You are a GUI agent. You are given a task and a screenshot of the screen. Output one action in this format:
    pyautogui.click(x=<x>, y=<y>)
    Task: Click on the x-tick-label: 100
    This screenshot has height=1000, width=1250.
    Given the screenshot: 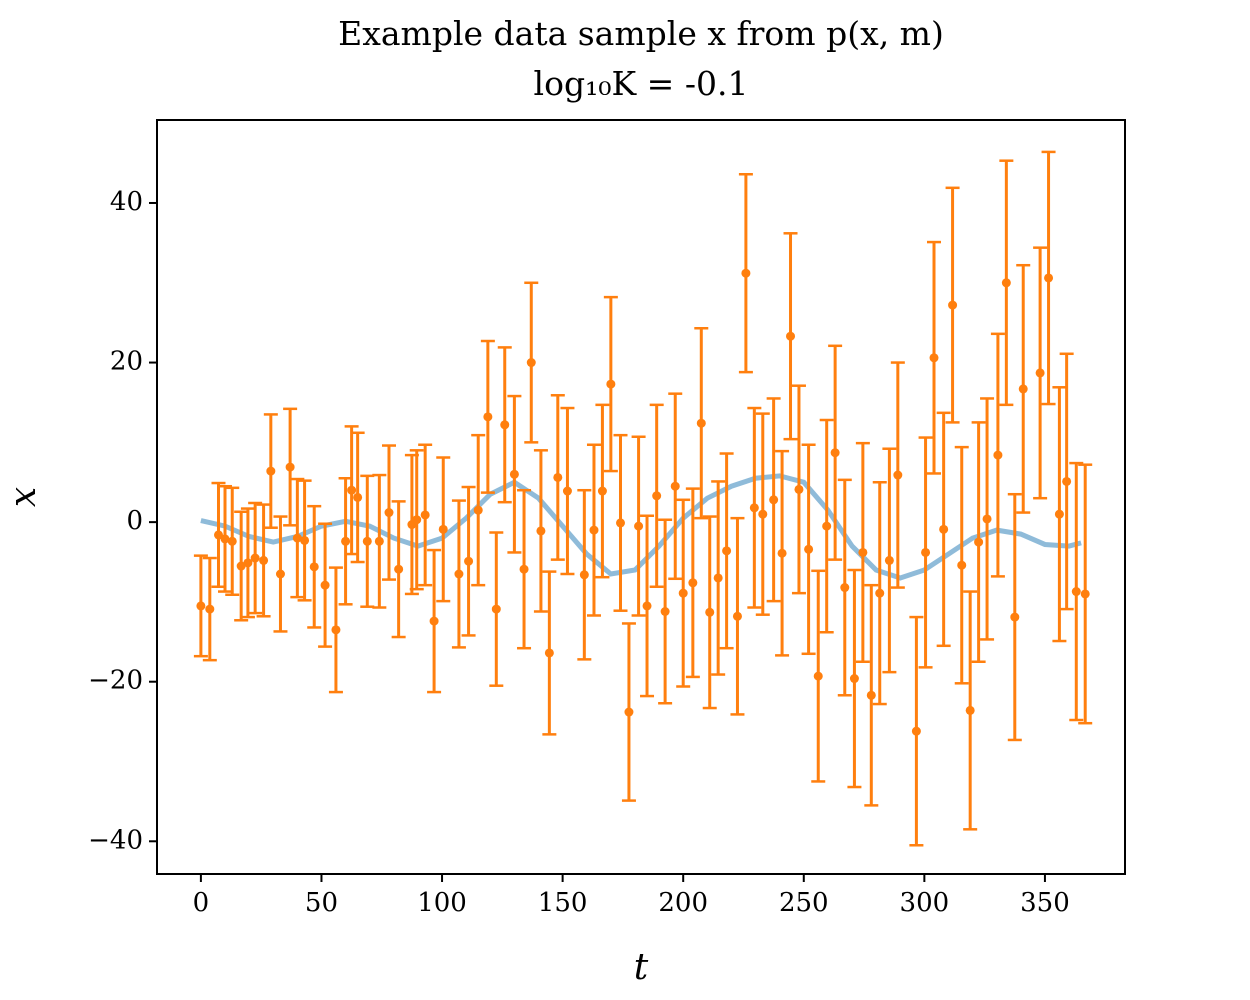 What is the action you would take?
    pyautogui.click(x=442, y=903)
    